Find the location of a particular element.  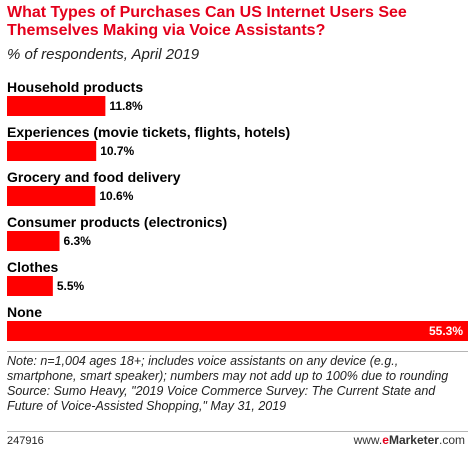

category-label: Grocery and food delivery is located at coordinates (94, 177).